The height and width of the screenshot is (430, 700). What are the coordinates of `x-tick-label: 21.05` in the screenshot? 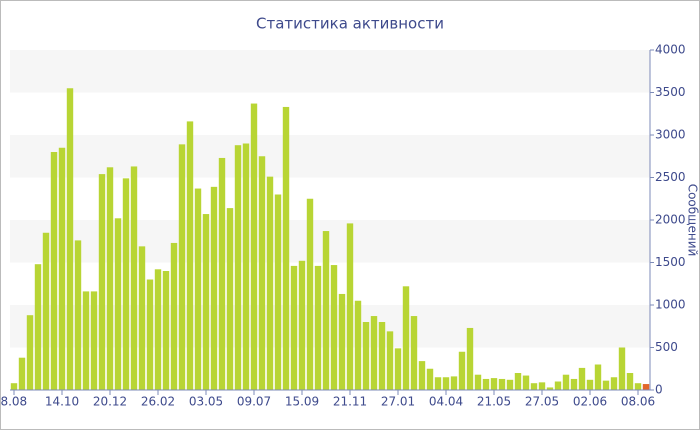 It's located at (494, 402).